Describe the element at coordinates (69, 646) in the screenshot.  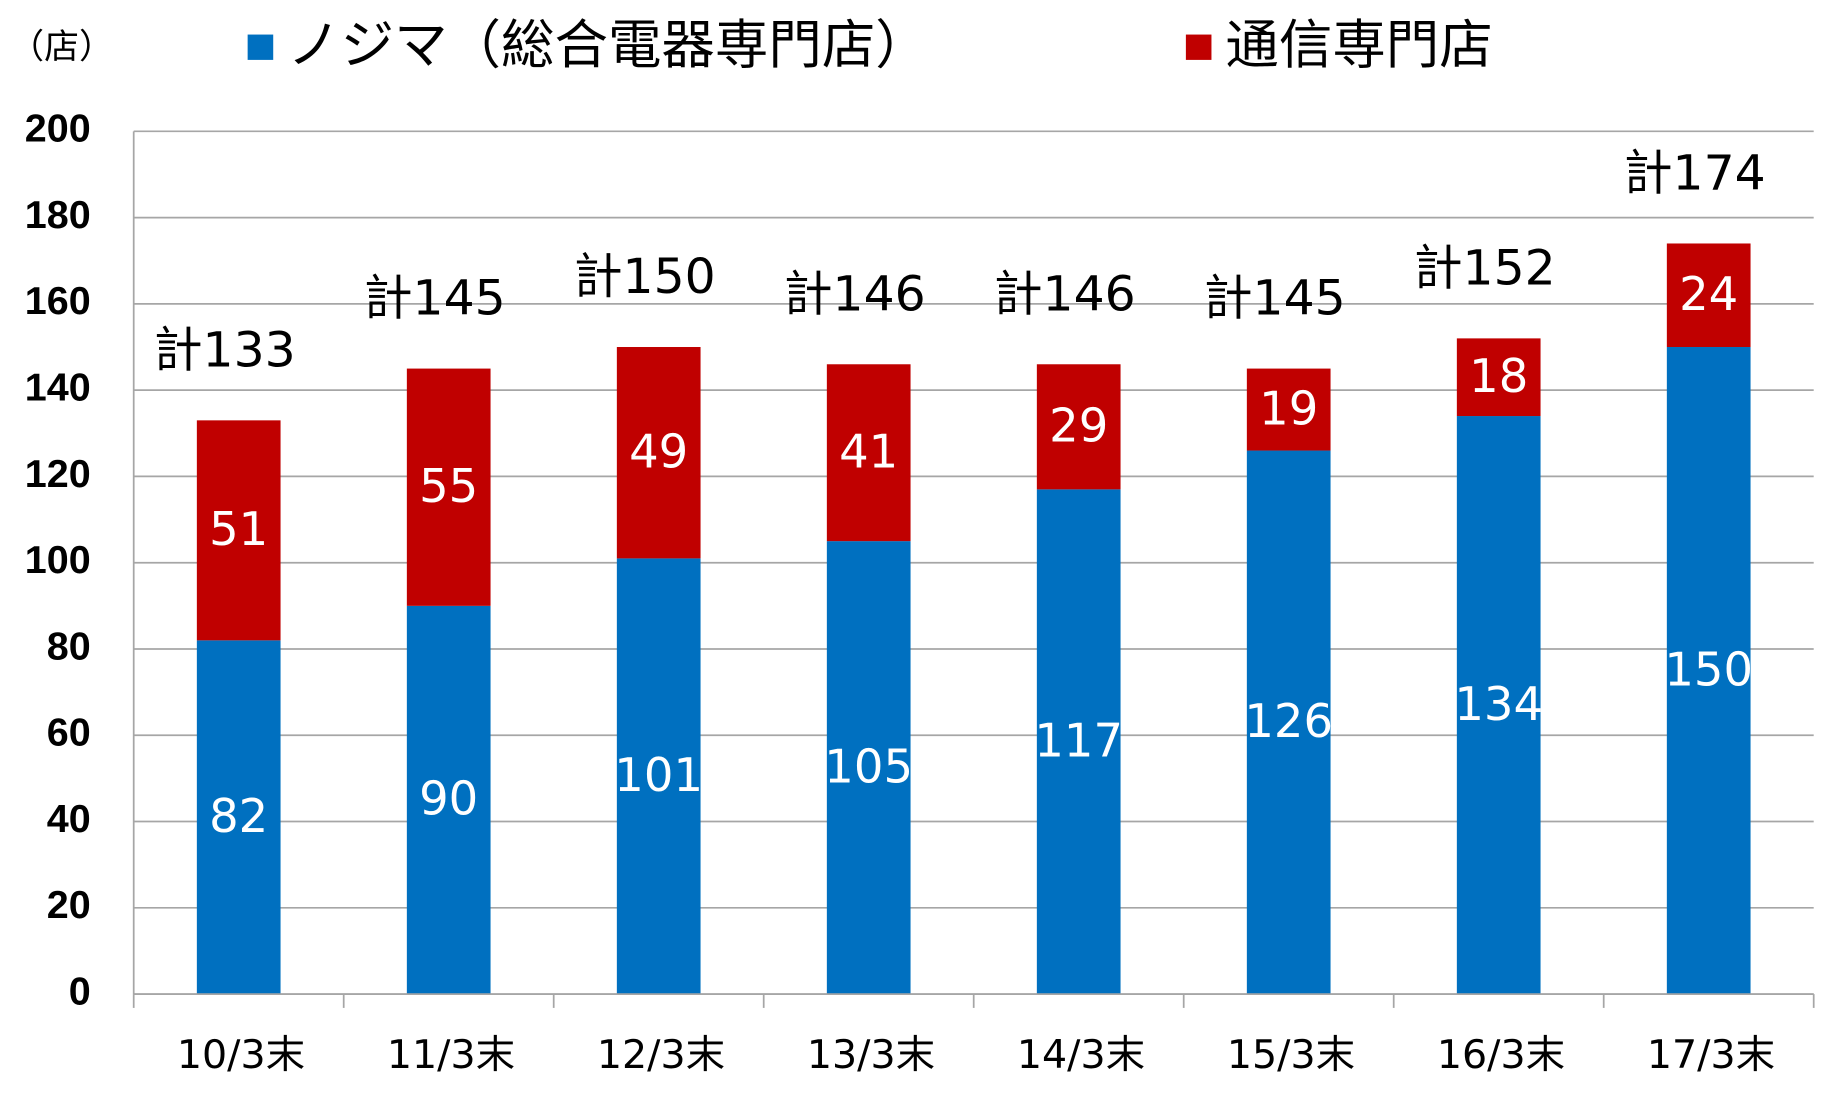
I see `y-tick-label: 80` at that location.